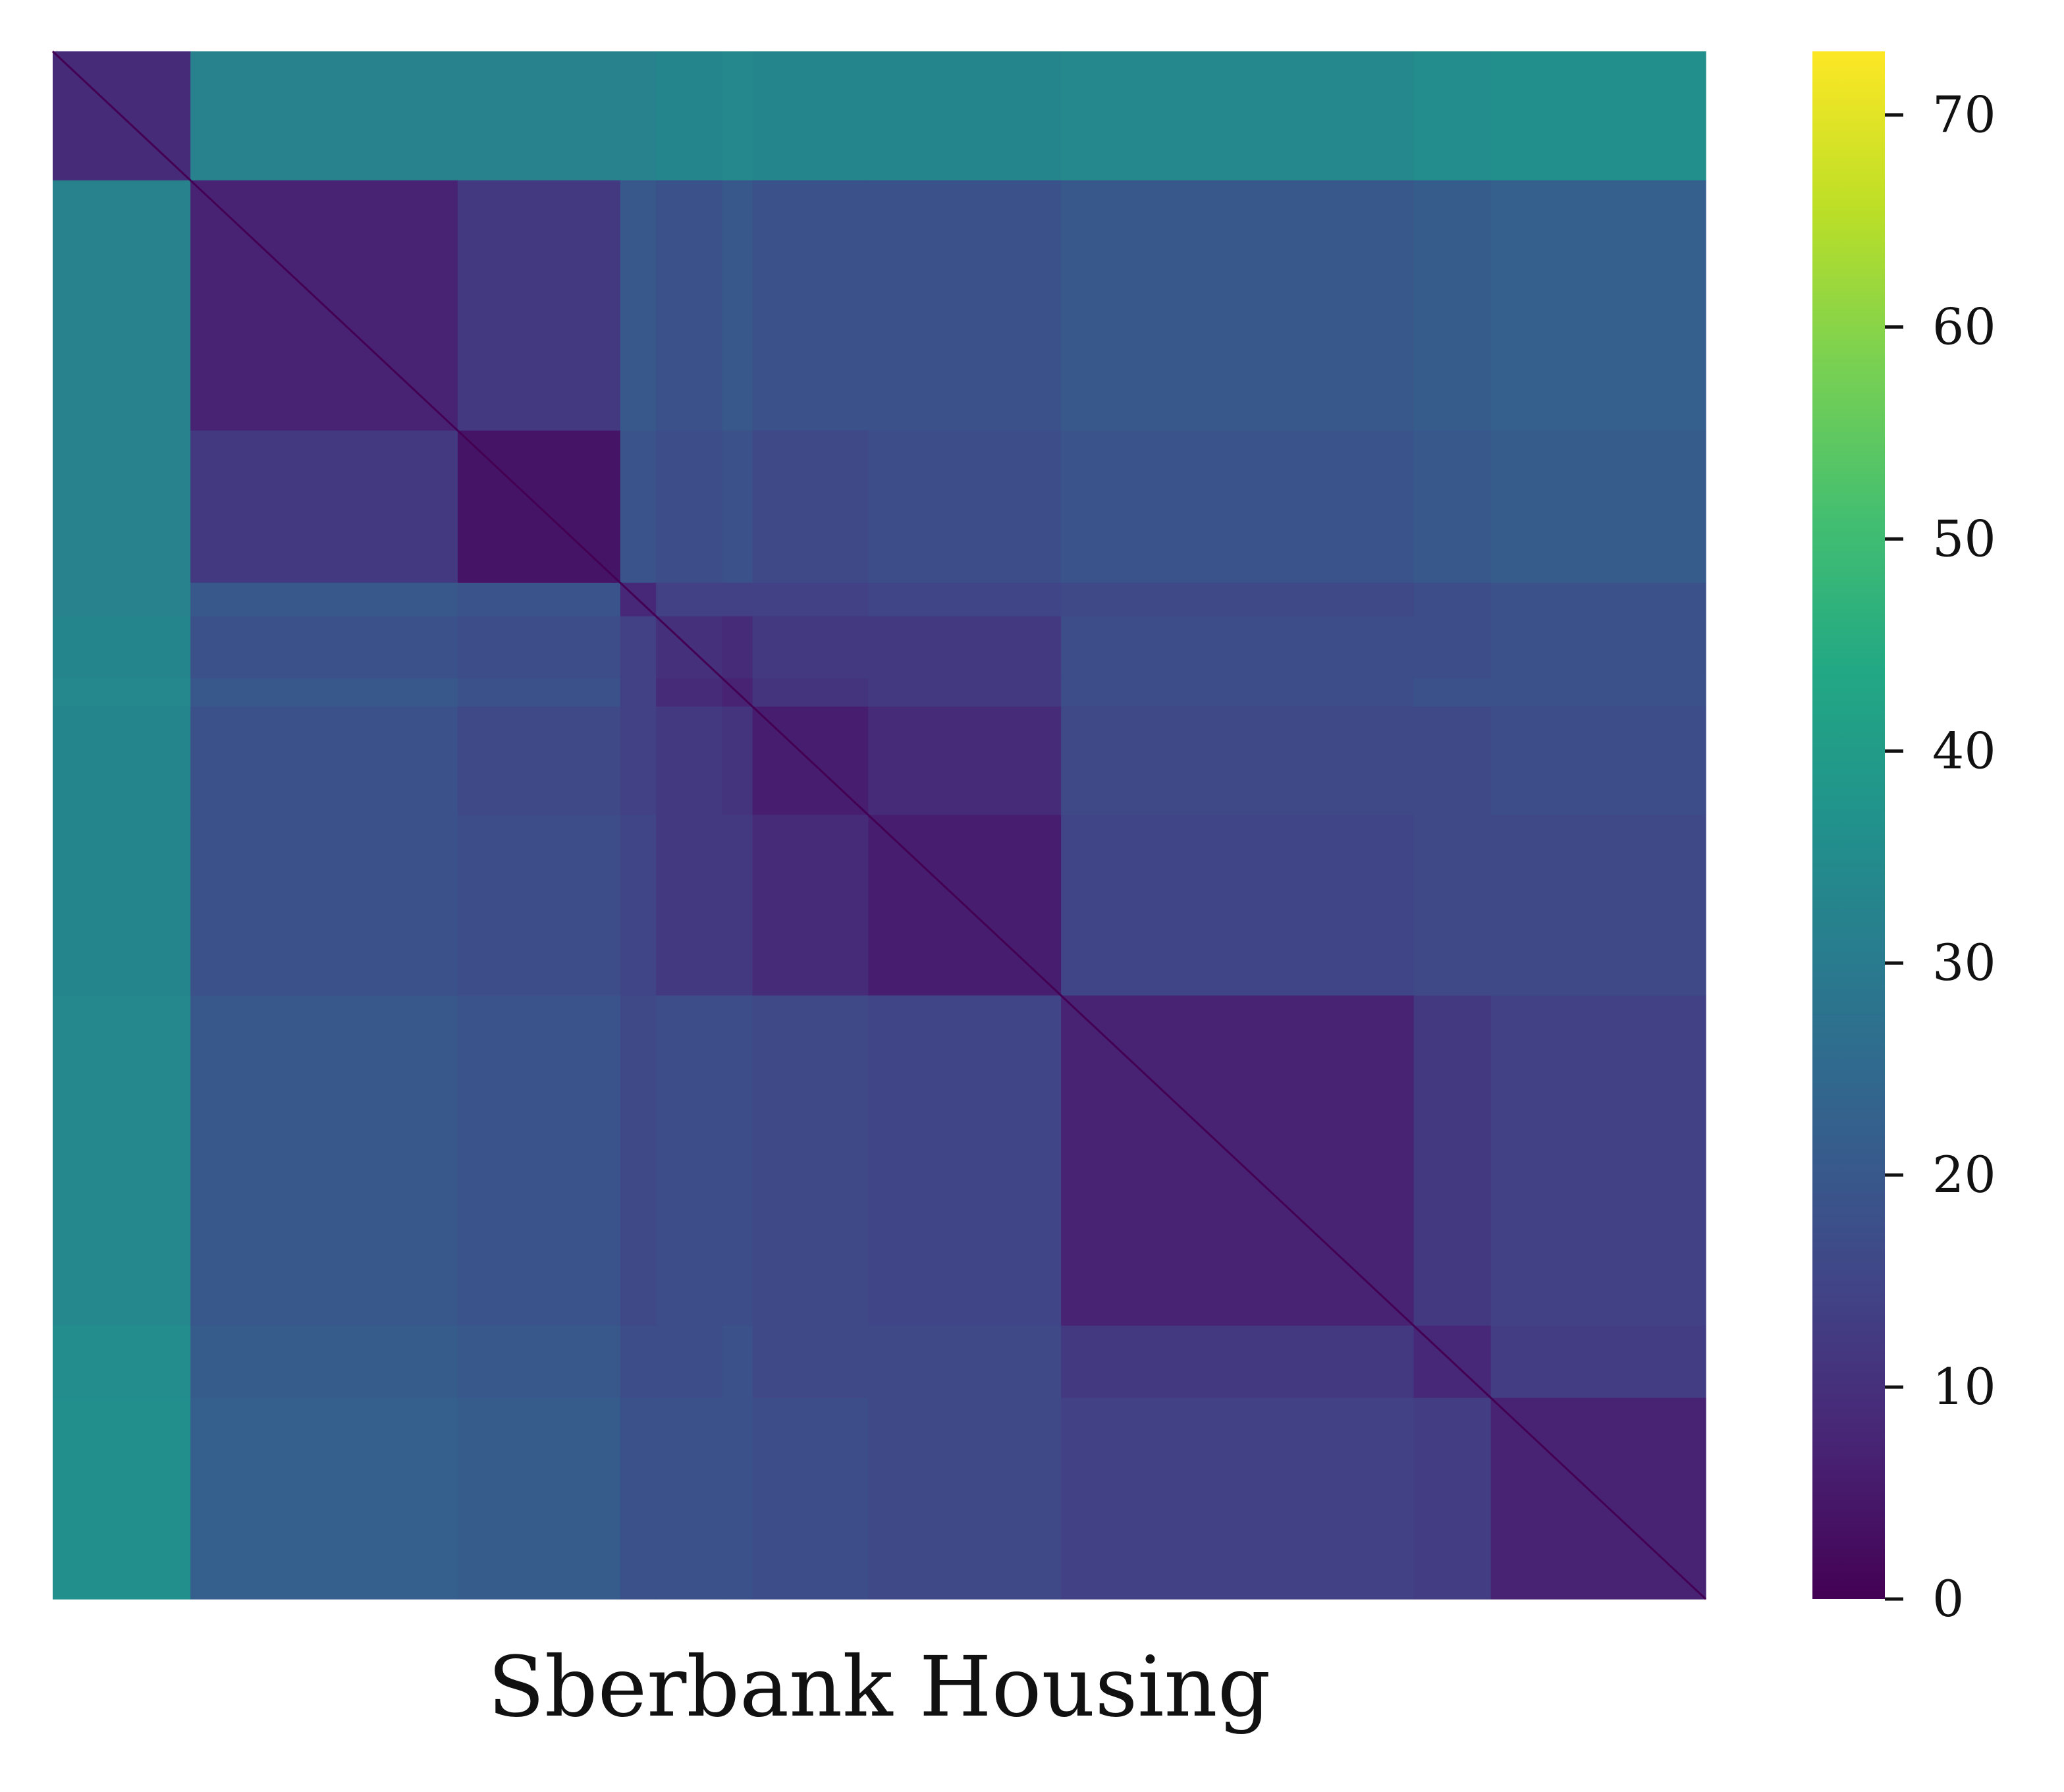 Image resolution: width=2064 pixels, height=1792 pixels. What do you see at coordinates (1238, 647) in the screenshot?
I see `heatmap-cell-C5-C9` at bounding box center [1238, 647].